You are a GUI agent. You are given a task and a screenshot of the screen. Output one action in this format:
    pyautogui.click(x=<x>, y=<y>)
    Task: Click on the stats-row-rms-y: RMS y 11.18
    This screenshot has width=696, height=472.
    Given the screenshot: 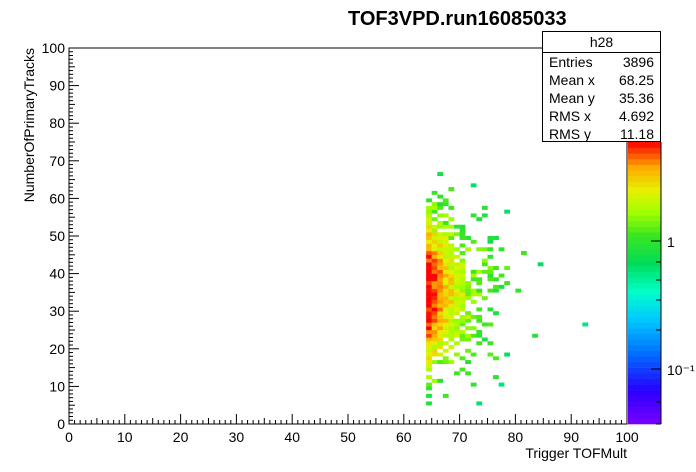 What is the action you would take?
    pyautogui.click(x=601, y=134)
    